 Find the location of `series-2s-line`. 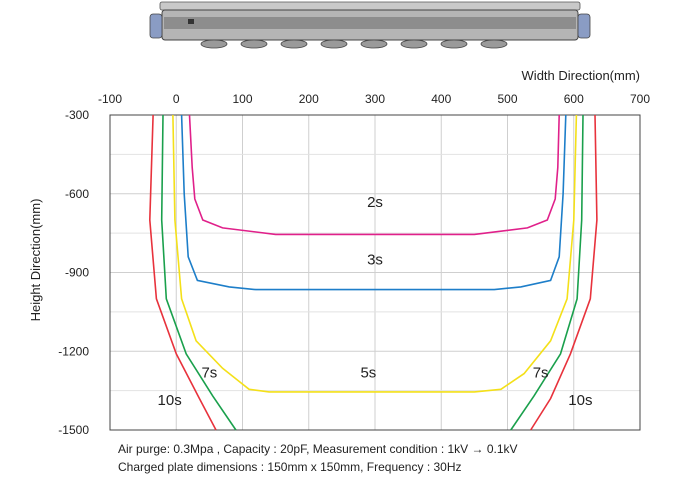

series-2s-line is located at coordinates (374, 175).